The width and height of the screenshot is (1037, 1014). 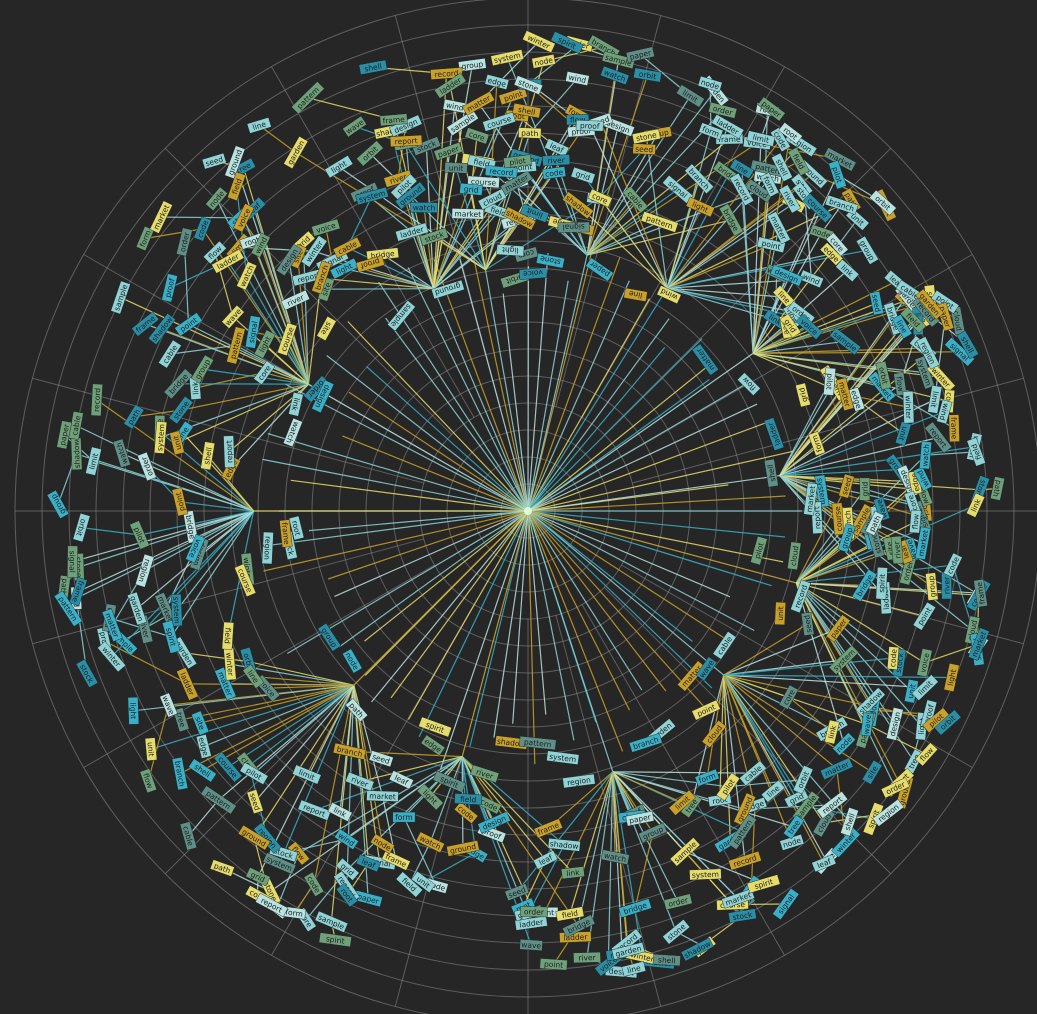 What do you see at coordinates (958, 321) in the screenshot?
I see `tree-node: cloud` at bounding box center [958, 321].